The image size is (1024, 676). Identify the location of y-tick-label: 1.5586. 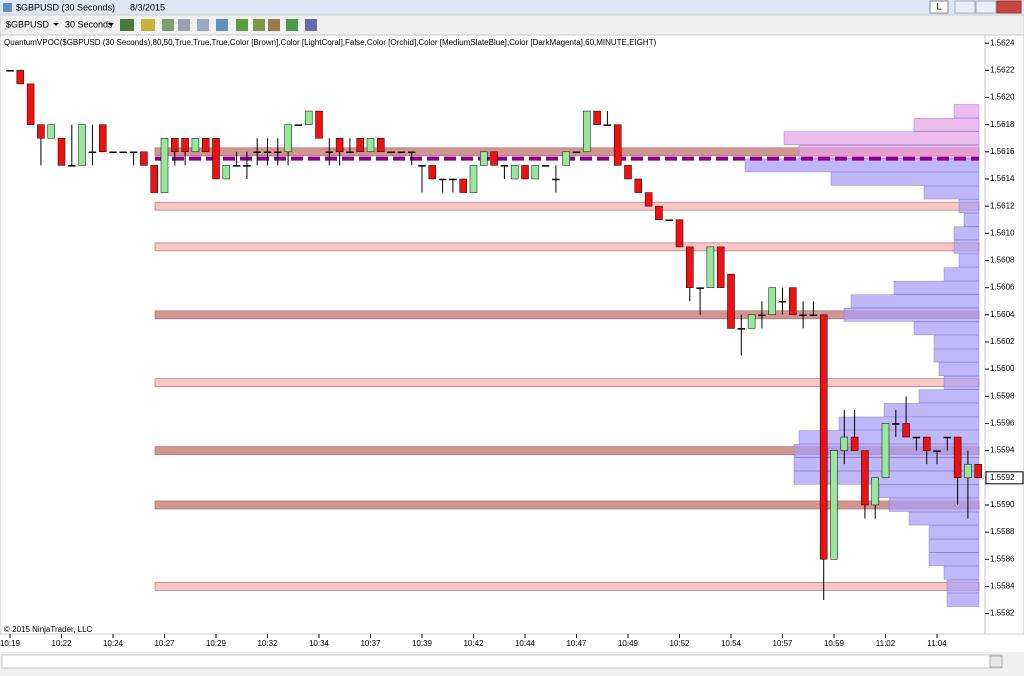
(1002, 558).